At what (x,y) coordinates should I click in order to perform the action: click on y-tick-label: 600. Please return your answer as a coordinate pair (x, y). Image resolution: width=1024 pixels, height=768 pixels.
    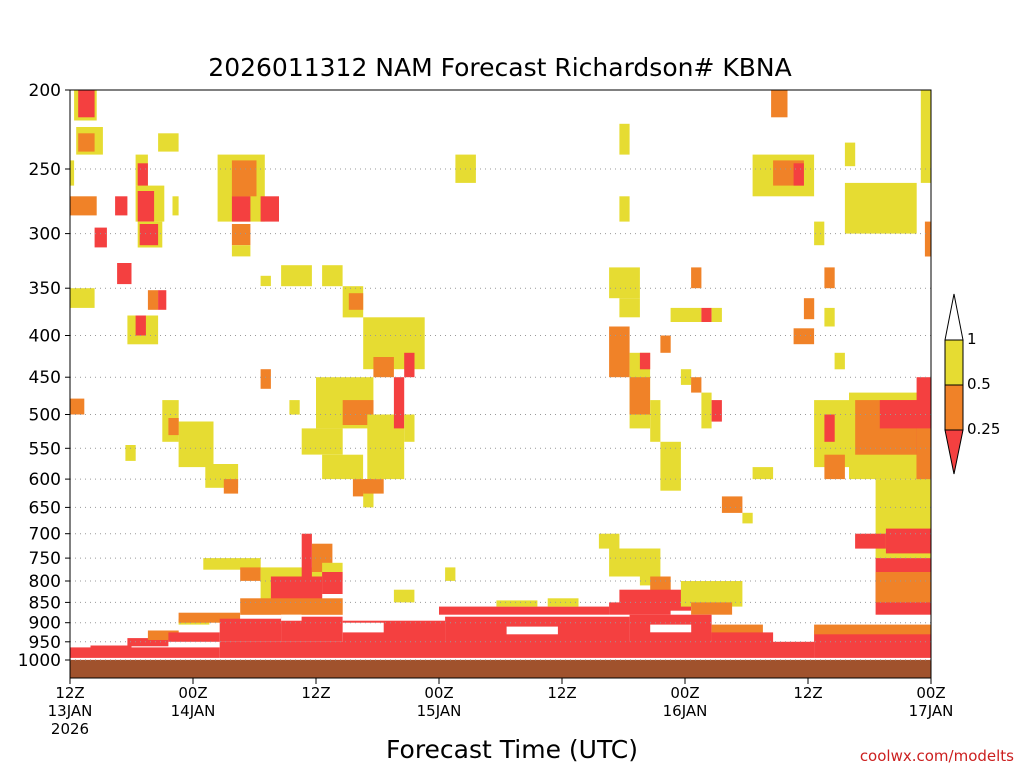
    Looking at the image, I should click on (45, 480).